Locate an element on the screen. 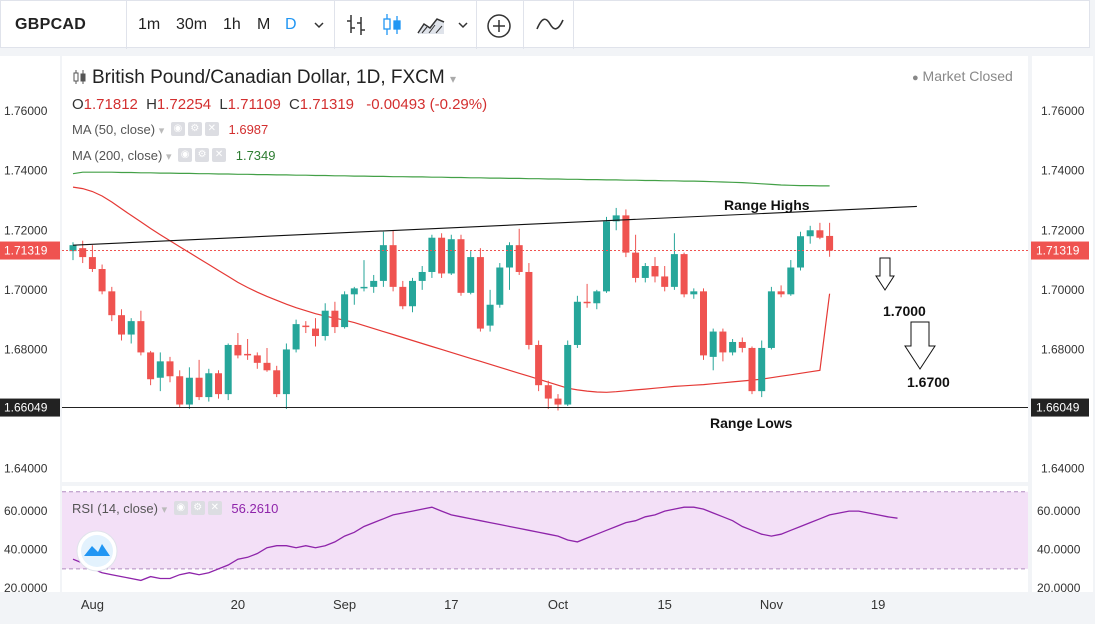  low-value: 1.71109 is located at coordinates (254, 104).